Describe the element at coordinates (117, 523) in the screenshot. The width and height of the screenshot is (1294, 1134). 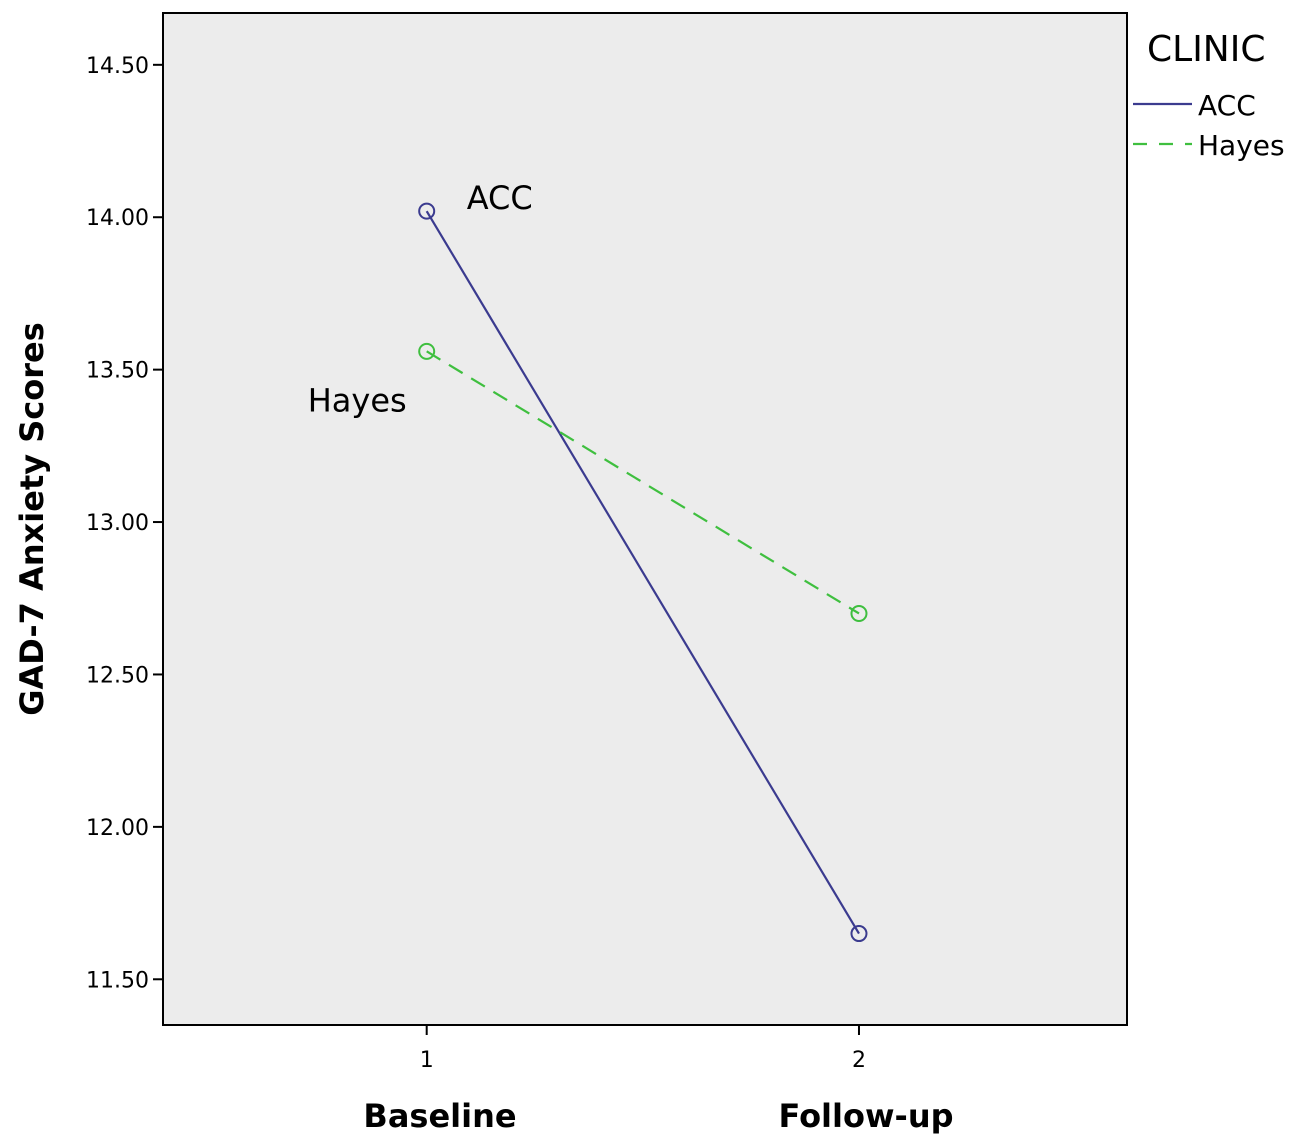
I see `y-tick-label: 13.00` at that location.